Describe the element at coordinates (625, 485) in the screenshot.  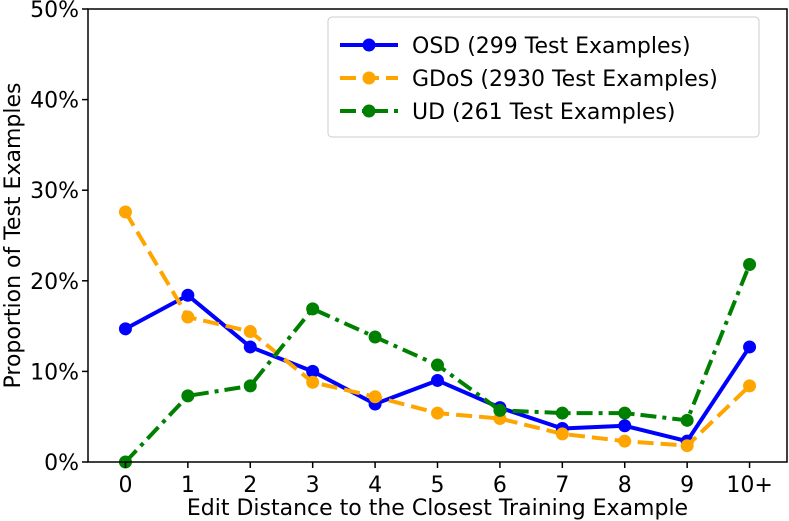
I see `x-tick-label: 8` at that location.